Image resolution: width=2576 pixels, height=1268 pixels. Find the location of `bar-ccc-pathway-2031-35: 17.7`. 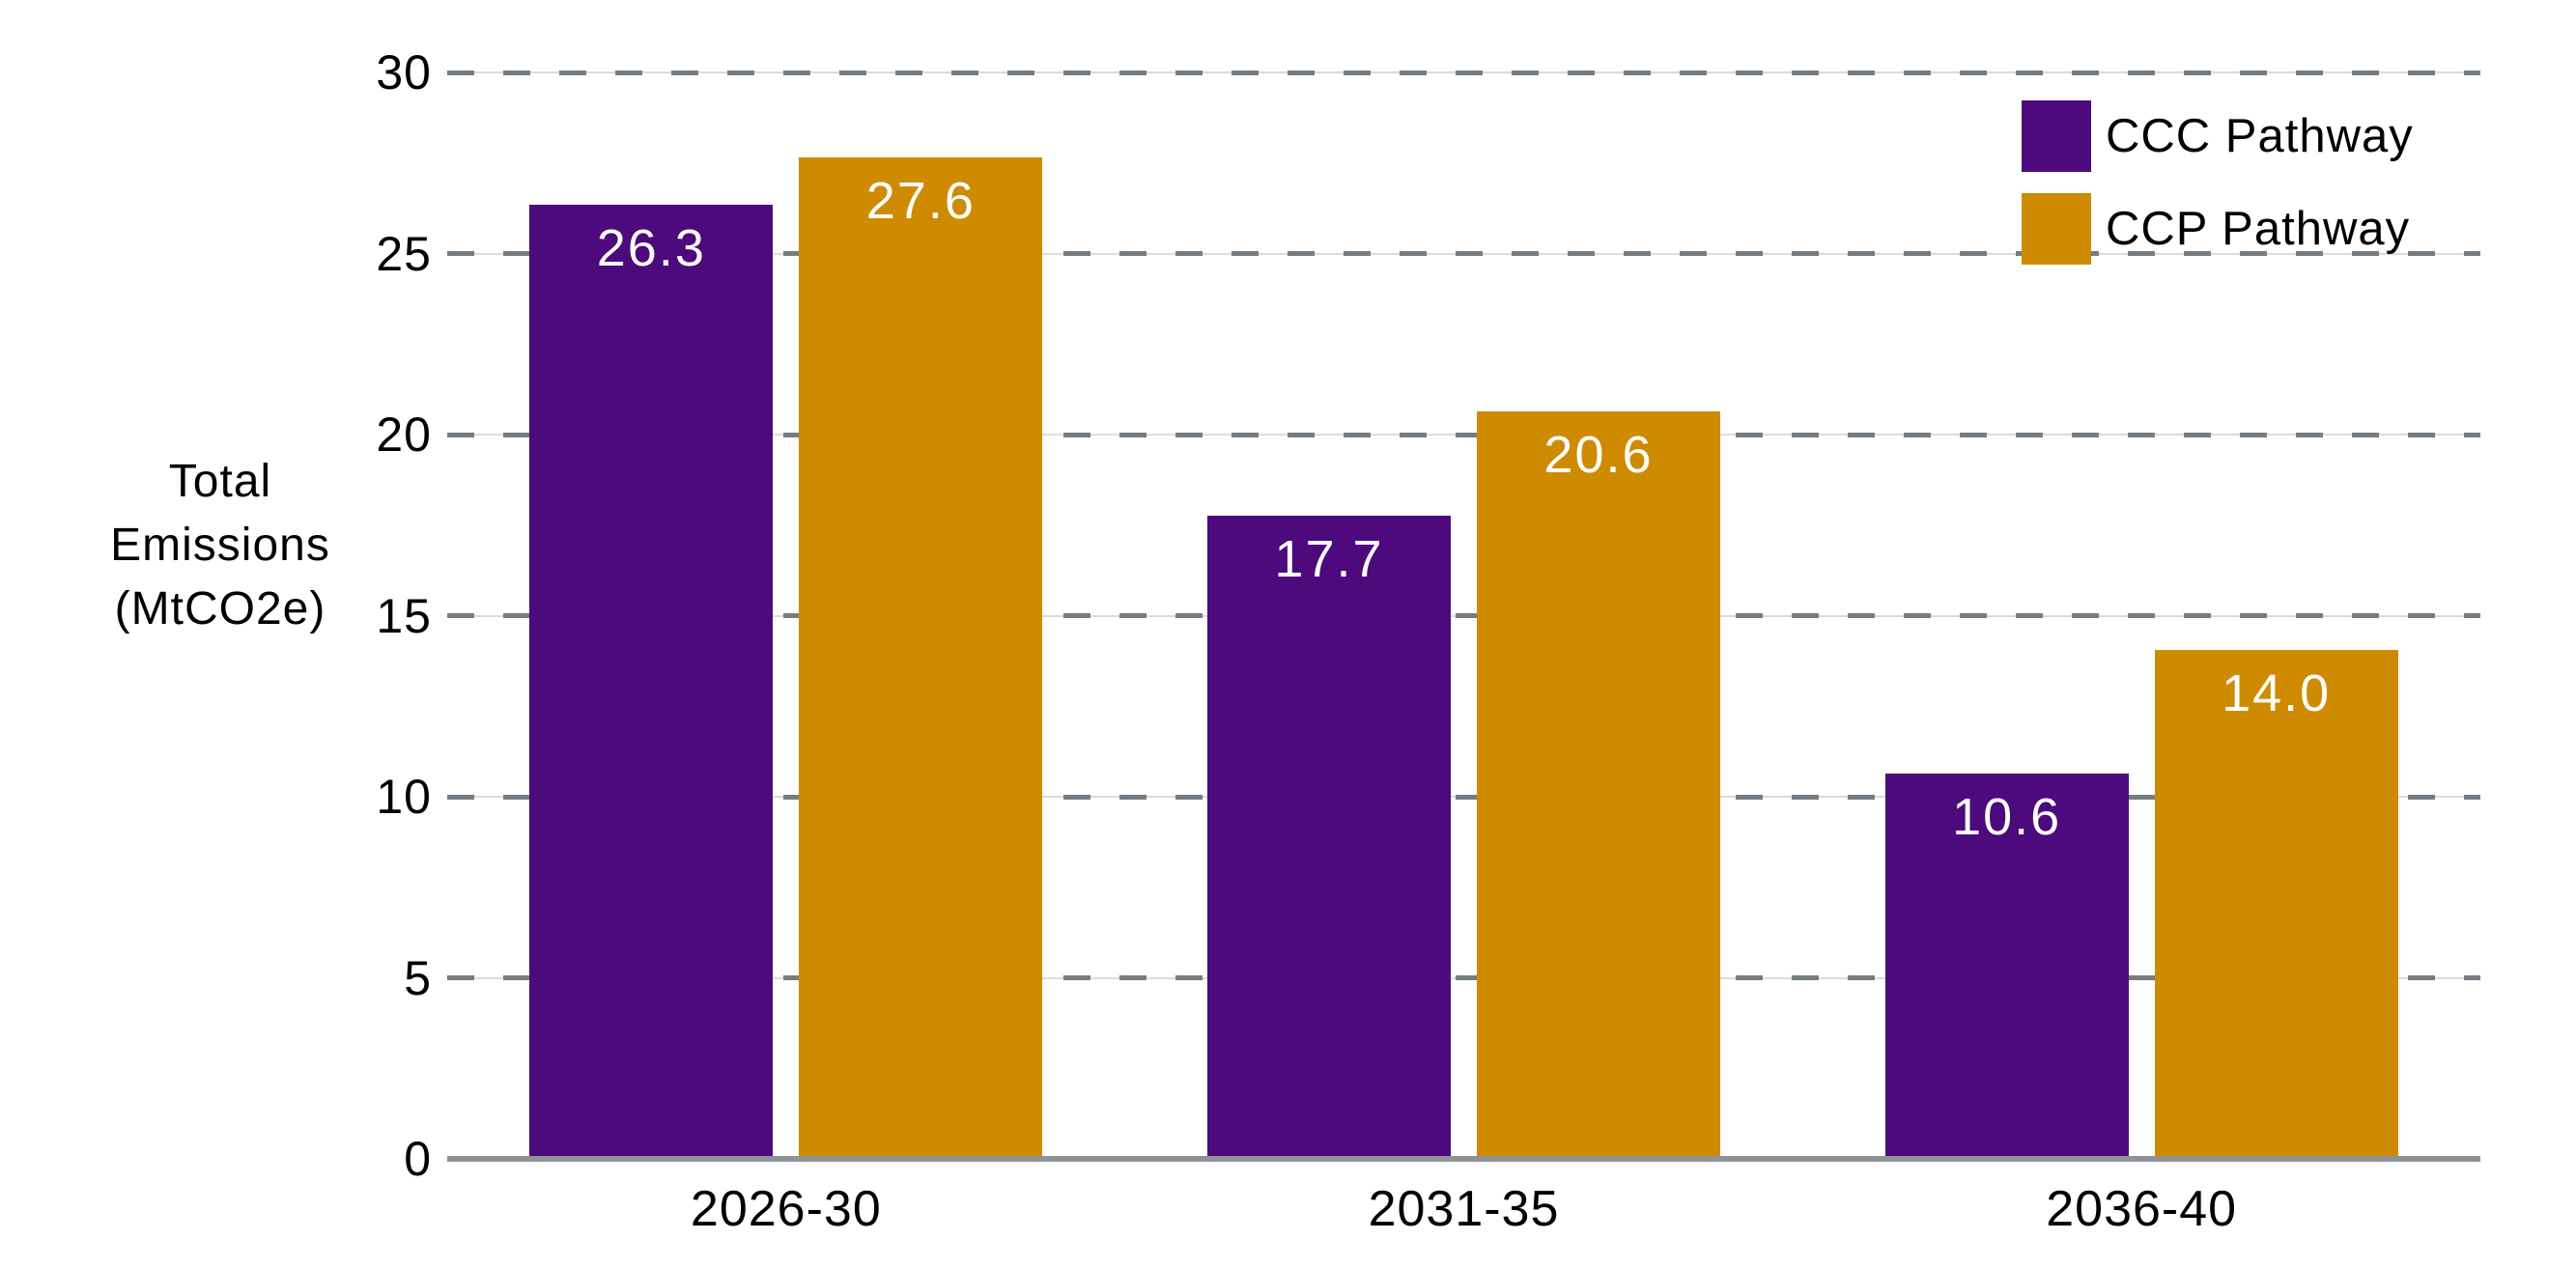

bar-ccc-pathway-2031-35: 17.7 is located at coordinates (1328, 836).